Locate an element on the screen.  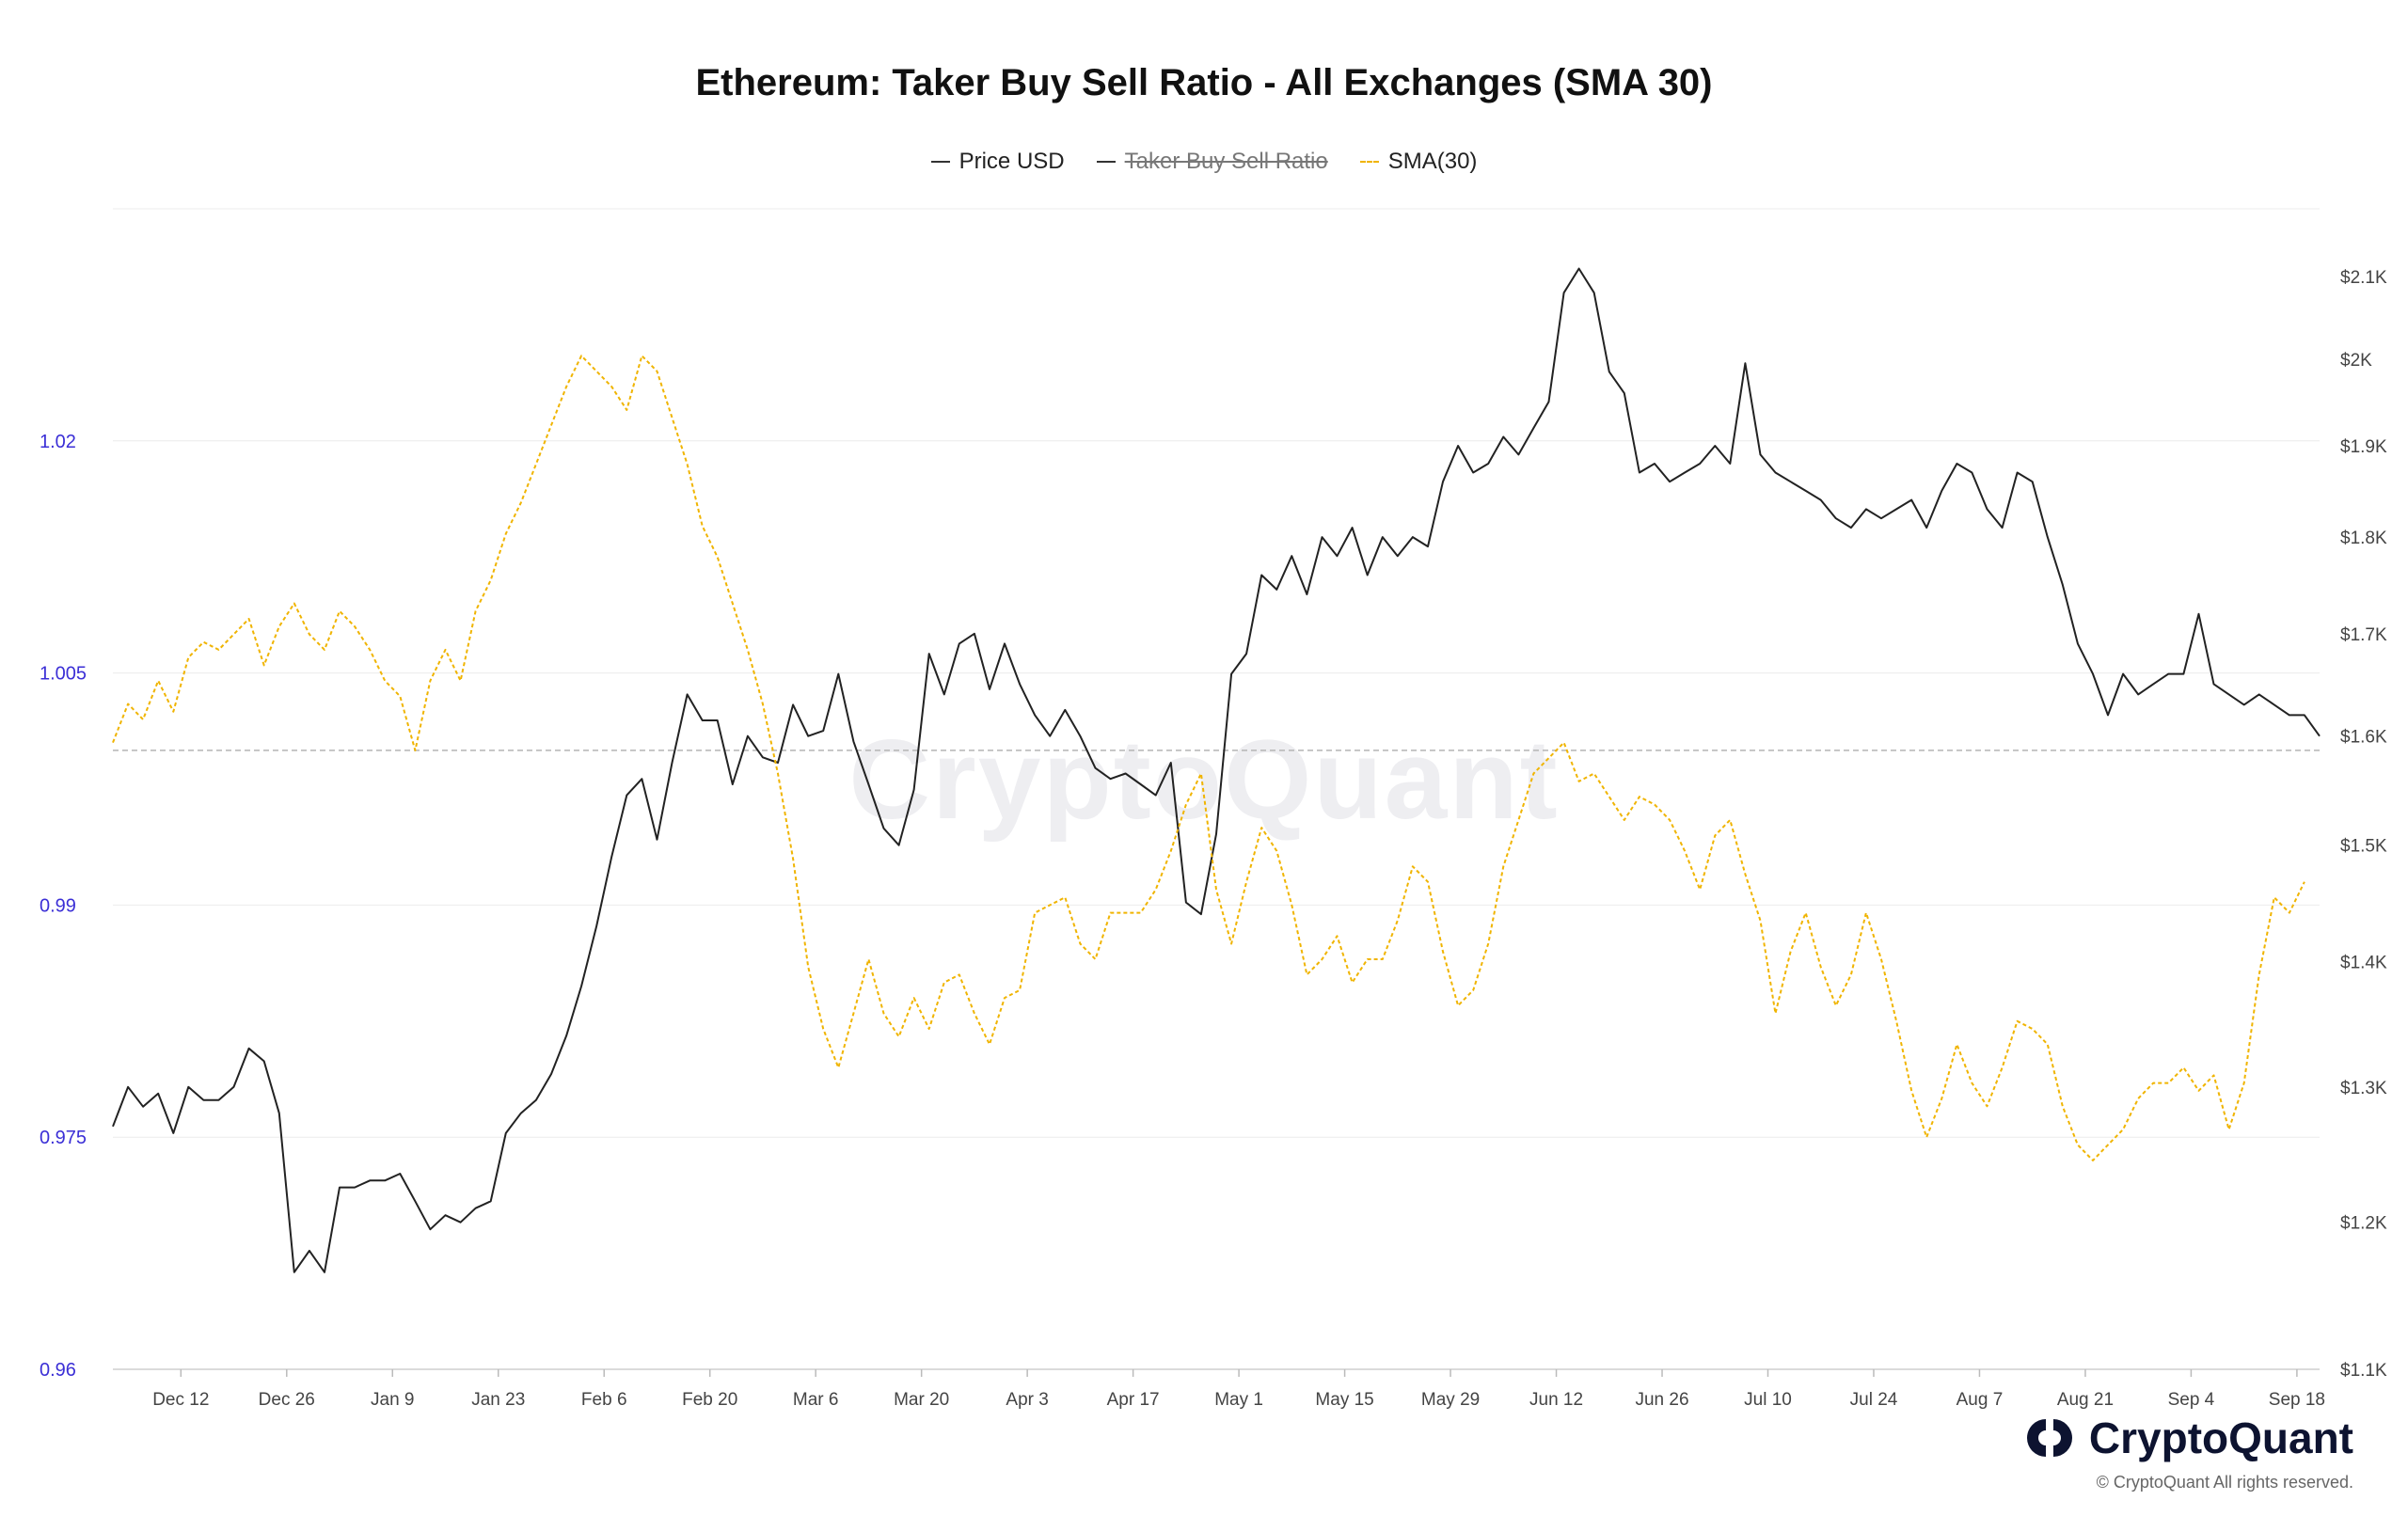
x-tick-label: Apr 3 is located at coordinates (1027, 1400).